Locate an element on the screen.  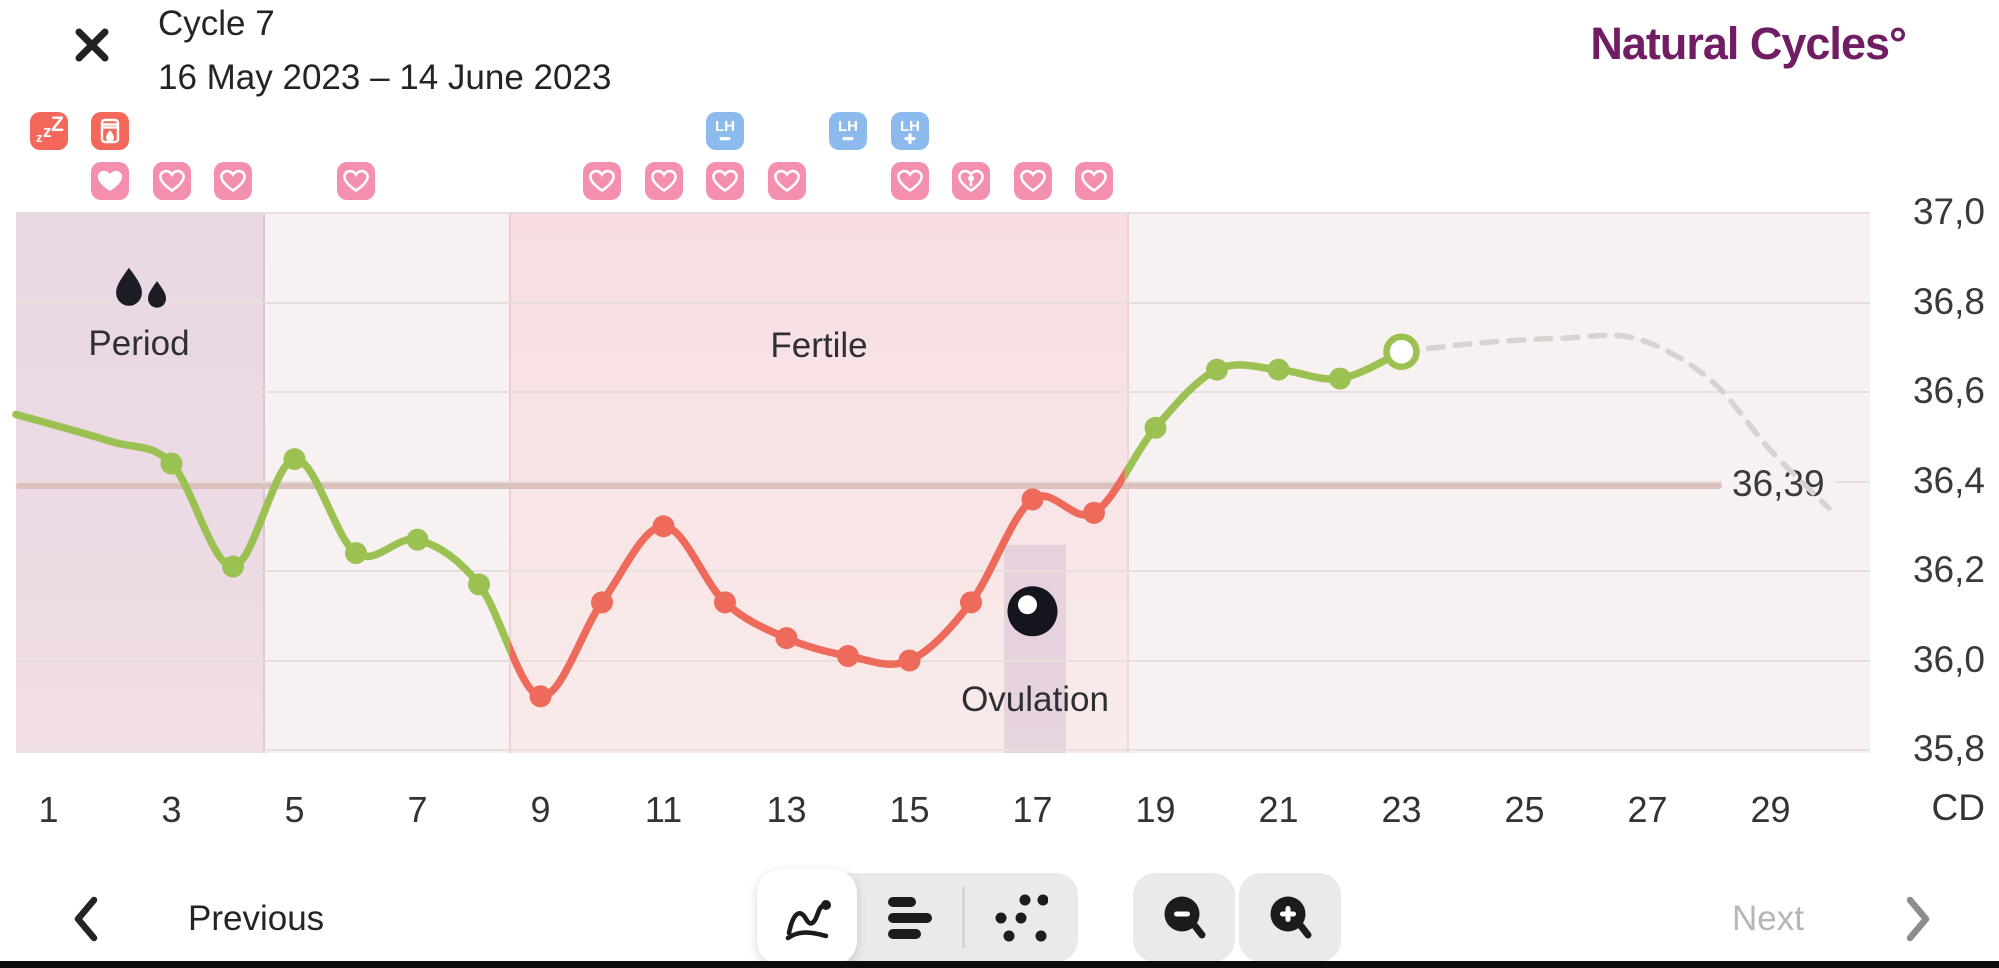
previous-label: Previous is located at coordinates (256, 918).